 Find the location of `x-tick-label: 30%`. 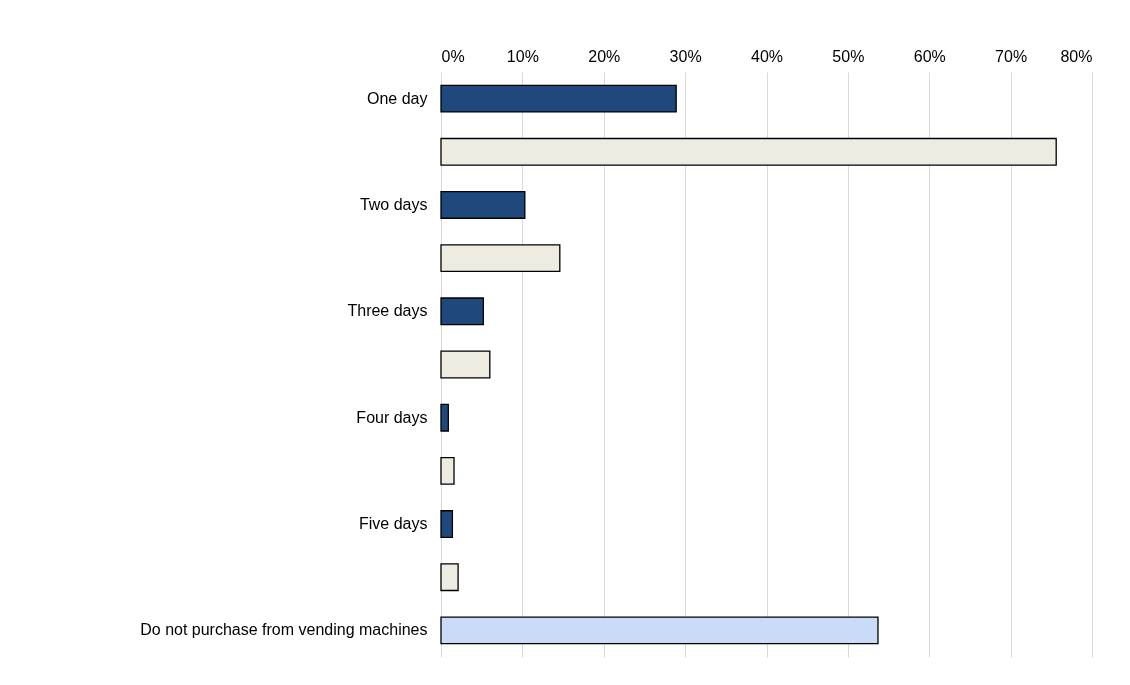

x-tick-label: 30% is located at coordinates (685, 56).